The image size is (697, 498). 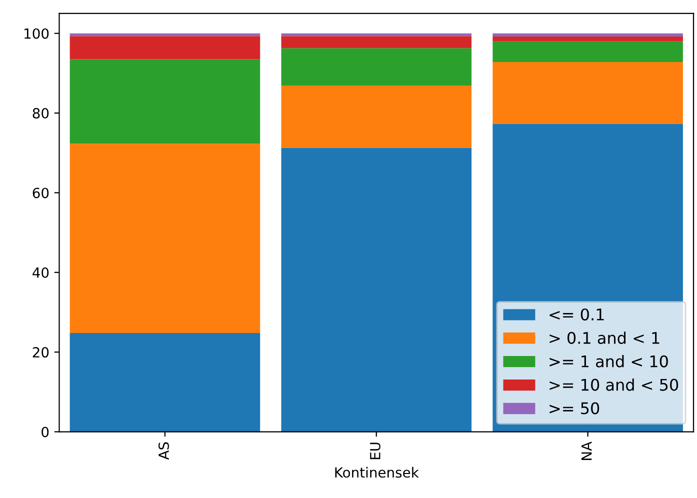 What do you see at coordinates (40, 193) in the screenshot?
I see `y-tick-label: 60` at bounding box center [40, 193].